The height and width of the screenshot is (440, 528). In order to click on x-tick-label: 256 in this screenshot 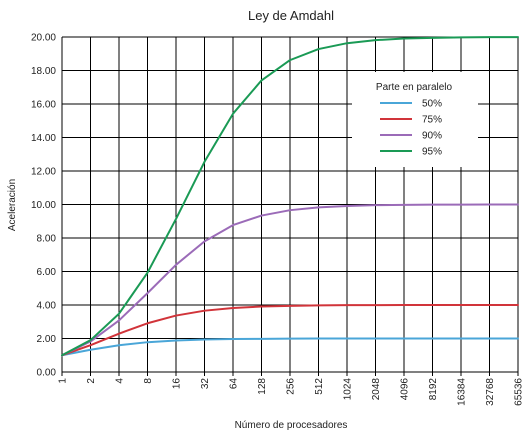, I will do `click(291, 386)`.